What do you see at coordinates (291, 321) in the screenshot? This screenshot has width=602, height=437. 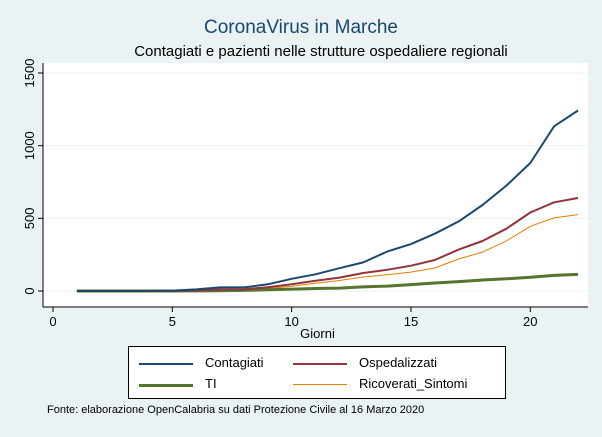 I see `x-tick-label: 10` at bounding box center [291, 321].